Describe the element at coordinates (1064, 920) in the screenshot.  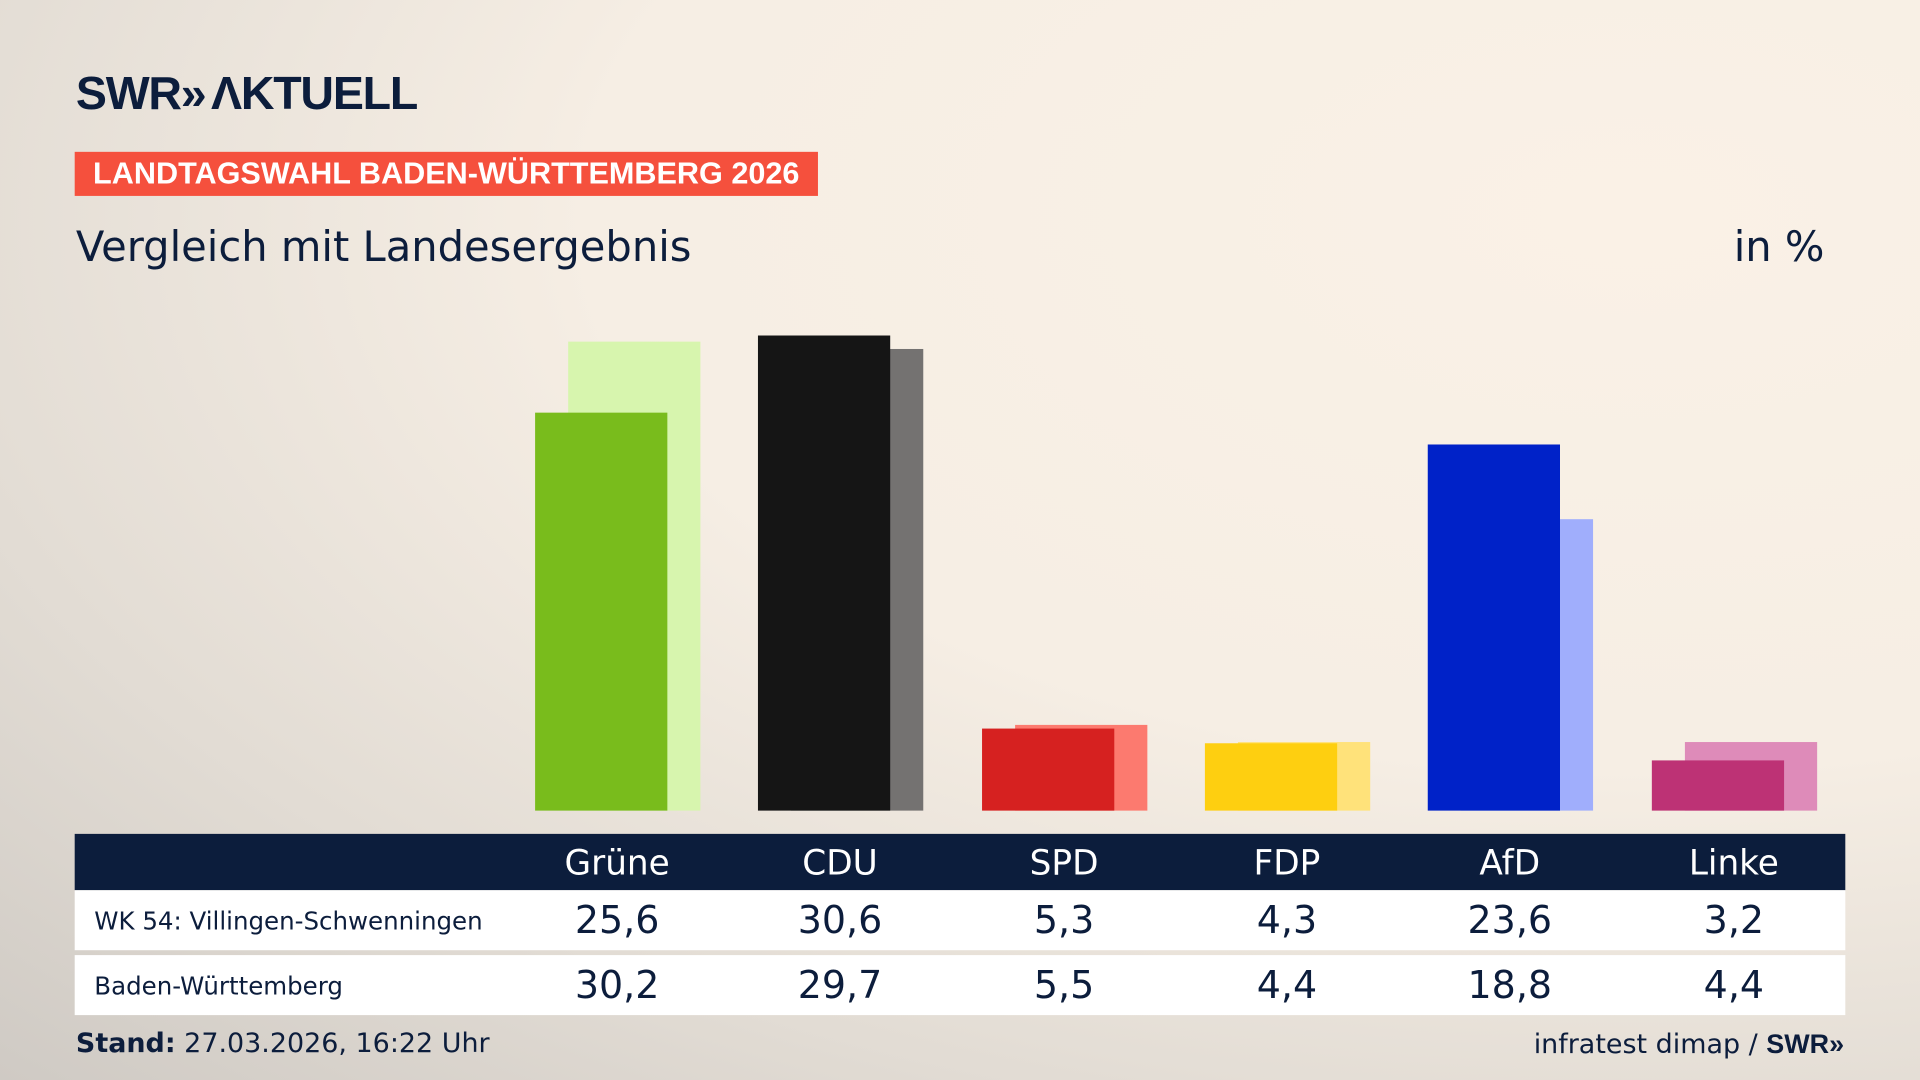
I see `value-cell: 5,3` at that location.